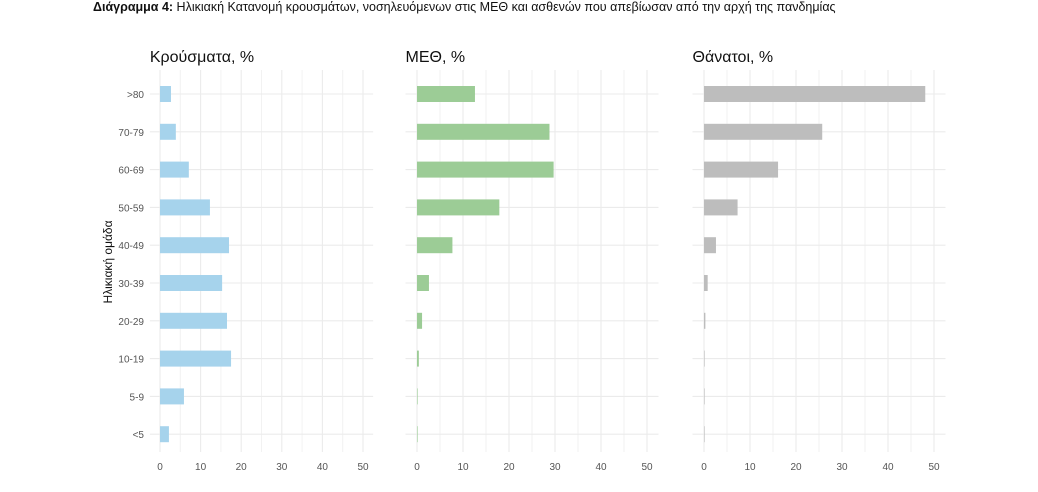  I want to click on caption-label: Διάγραμμα 4:, so click(133, 7).